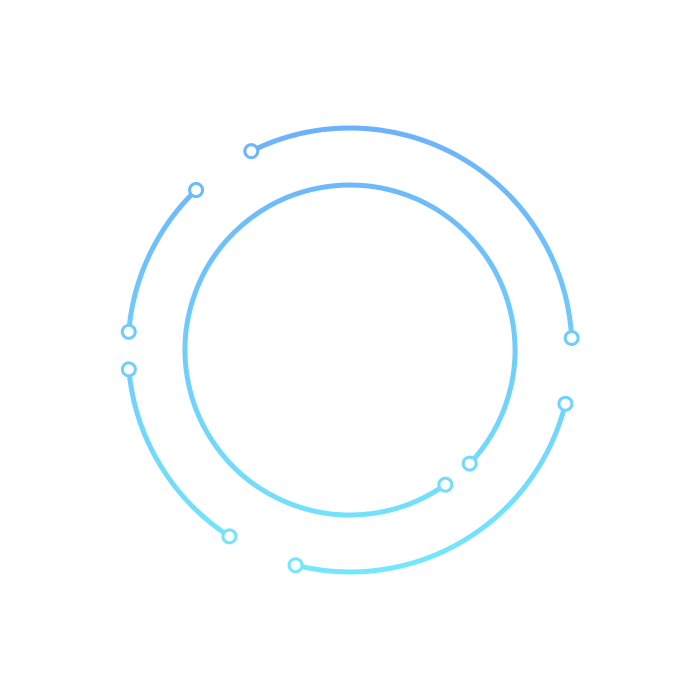  I want to click on outer-arc-bottom-left, so click(178, 454).